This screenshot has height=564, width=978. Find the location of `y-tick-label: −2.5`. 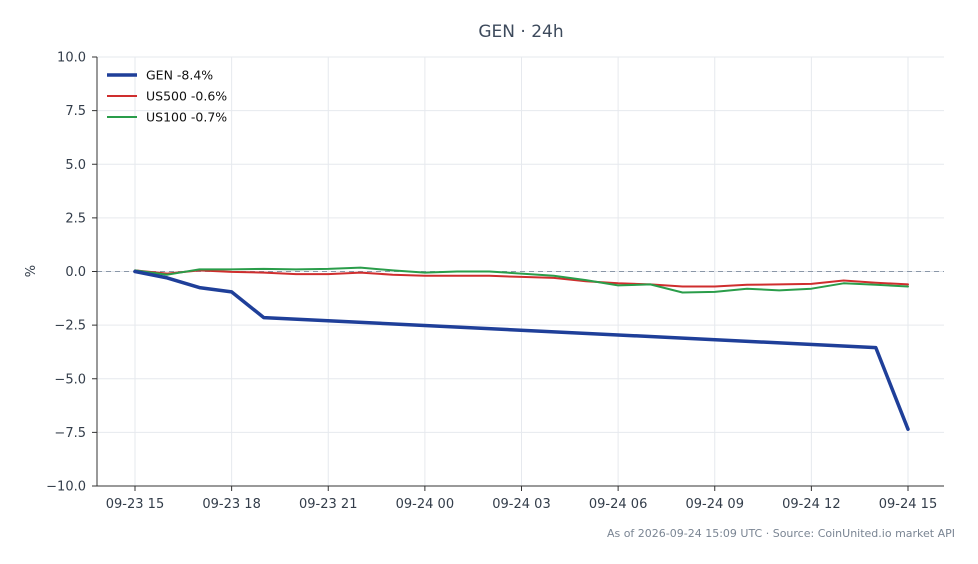

y-tick-label: −2.5 is located at coordinates (70, 326).